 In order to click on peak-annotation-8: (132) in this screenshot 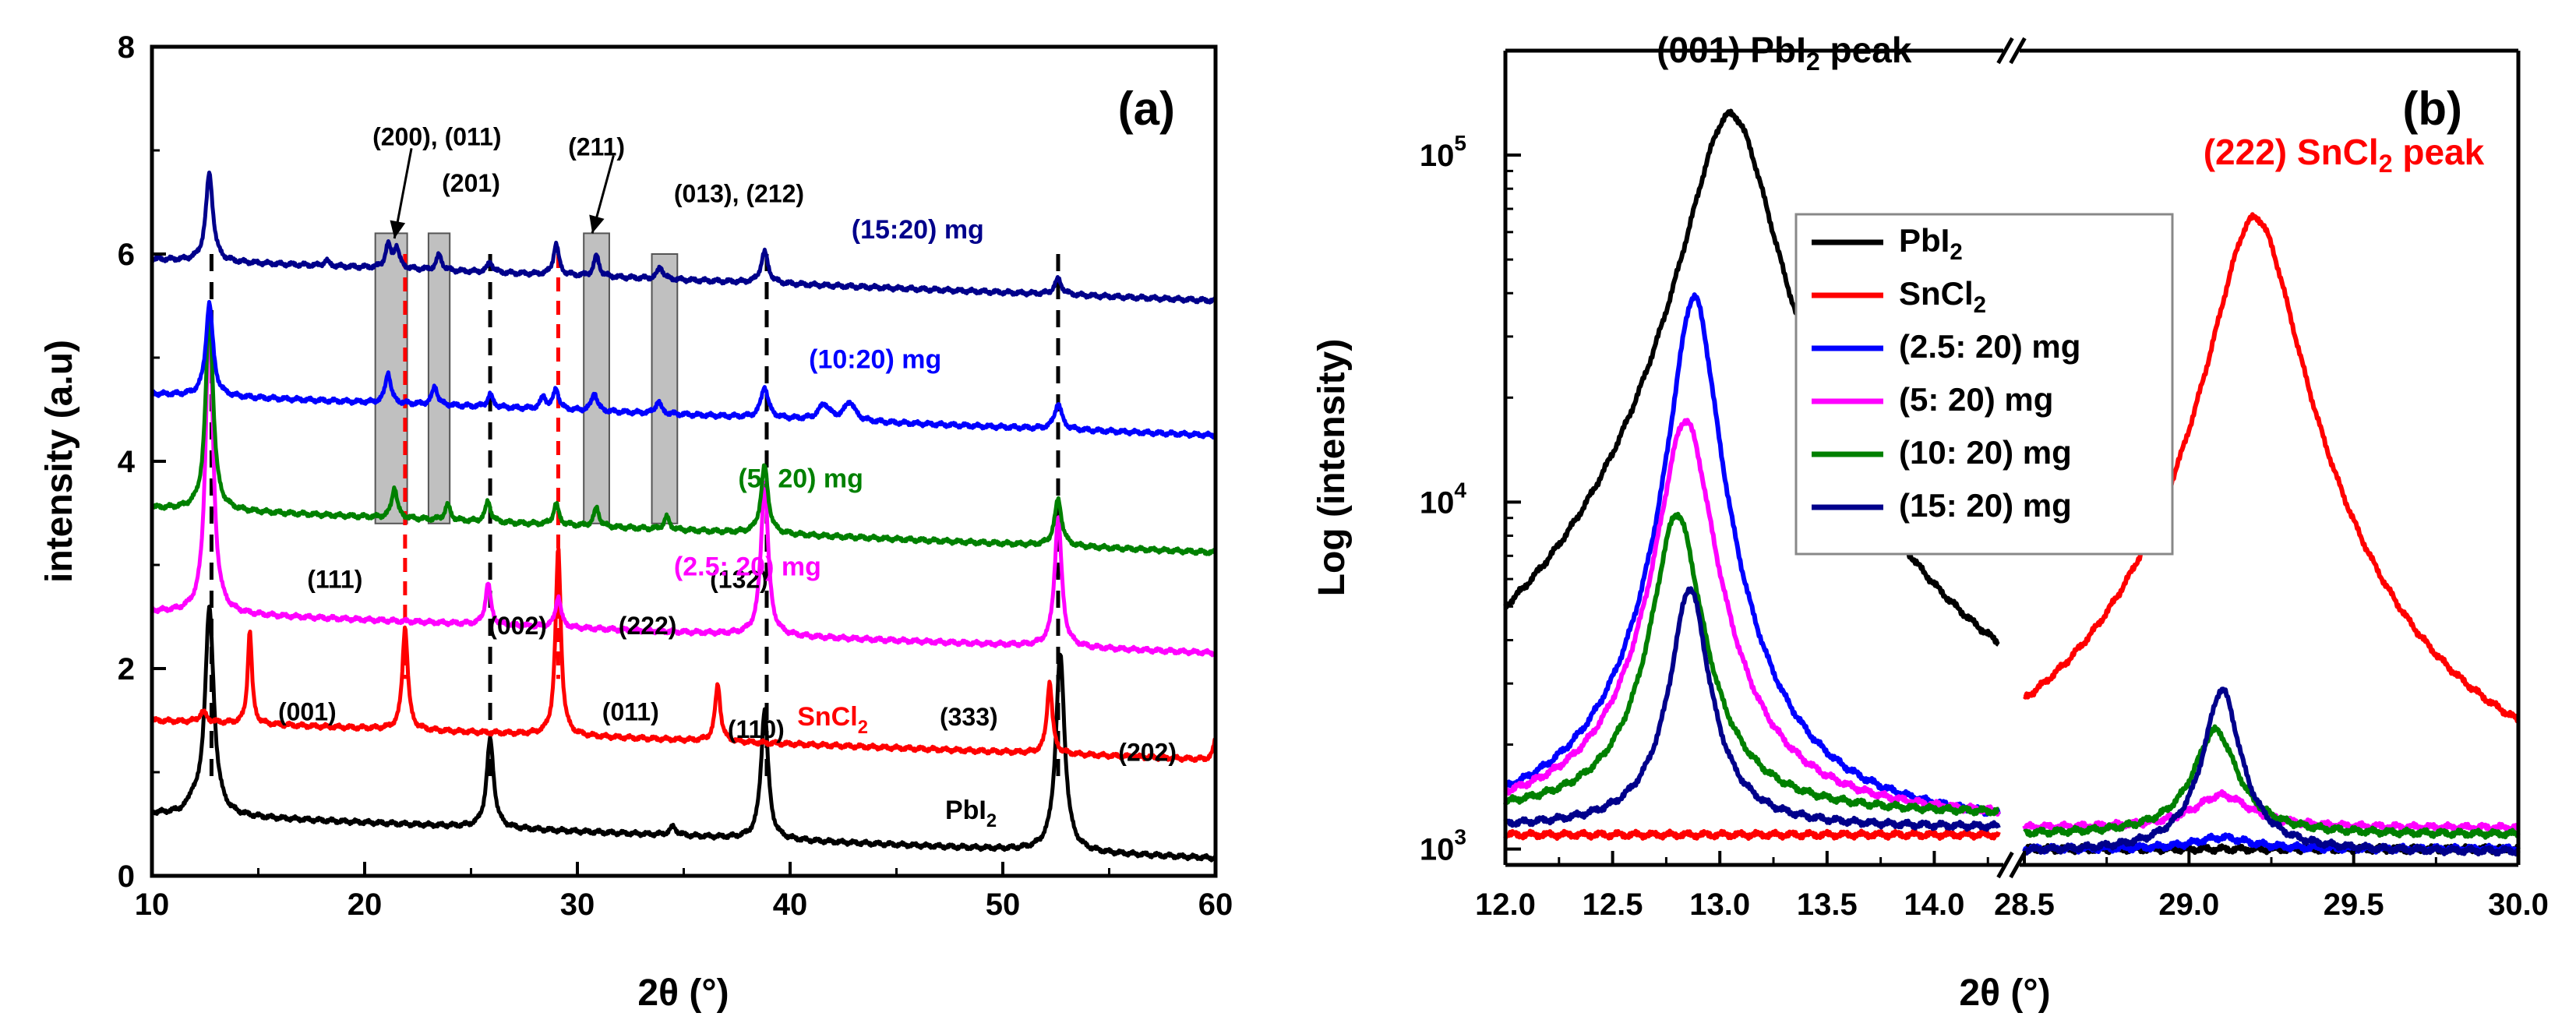, I will do `click(739, 579)`.